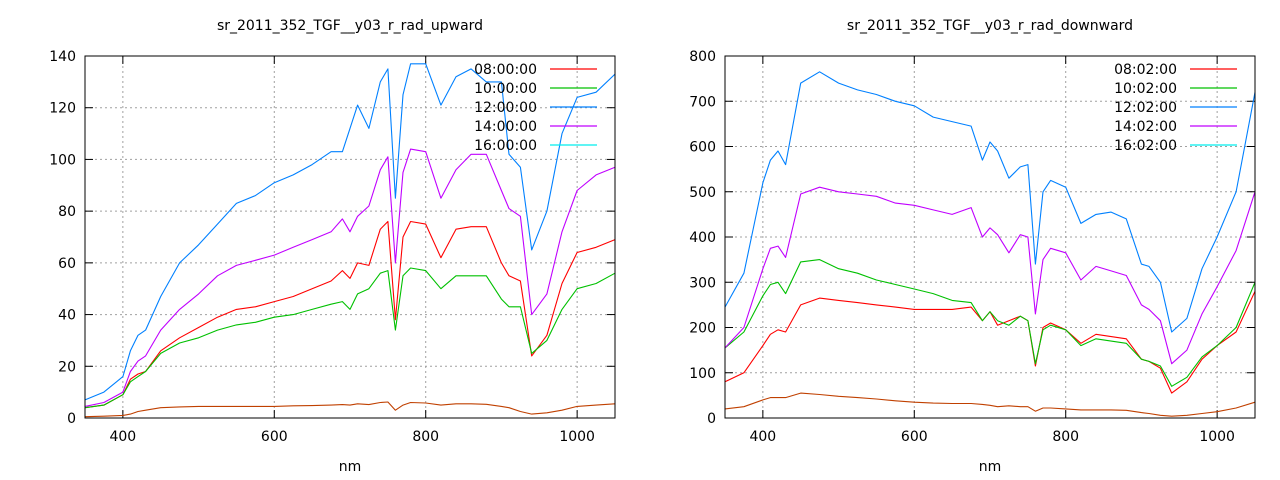 The height and width of the screenshot is (480, 1280). Describe the element at coordinates (1145, 89) in the screenshot. I see `legend-label: 10:02:00` at that location.